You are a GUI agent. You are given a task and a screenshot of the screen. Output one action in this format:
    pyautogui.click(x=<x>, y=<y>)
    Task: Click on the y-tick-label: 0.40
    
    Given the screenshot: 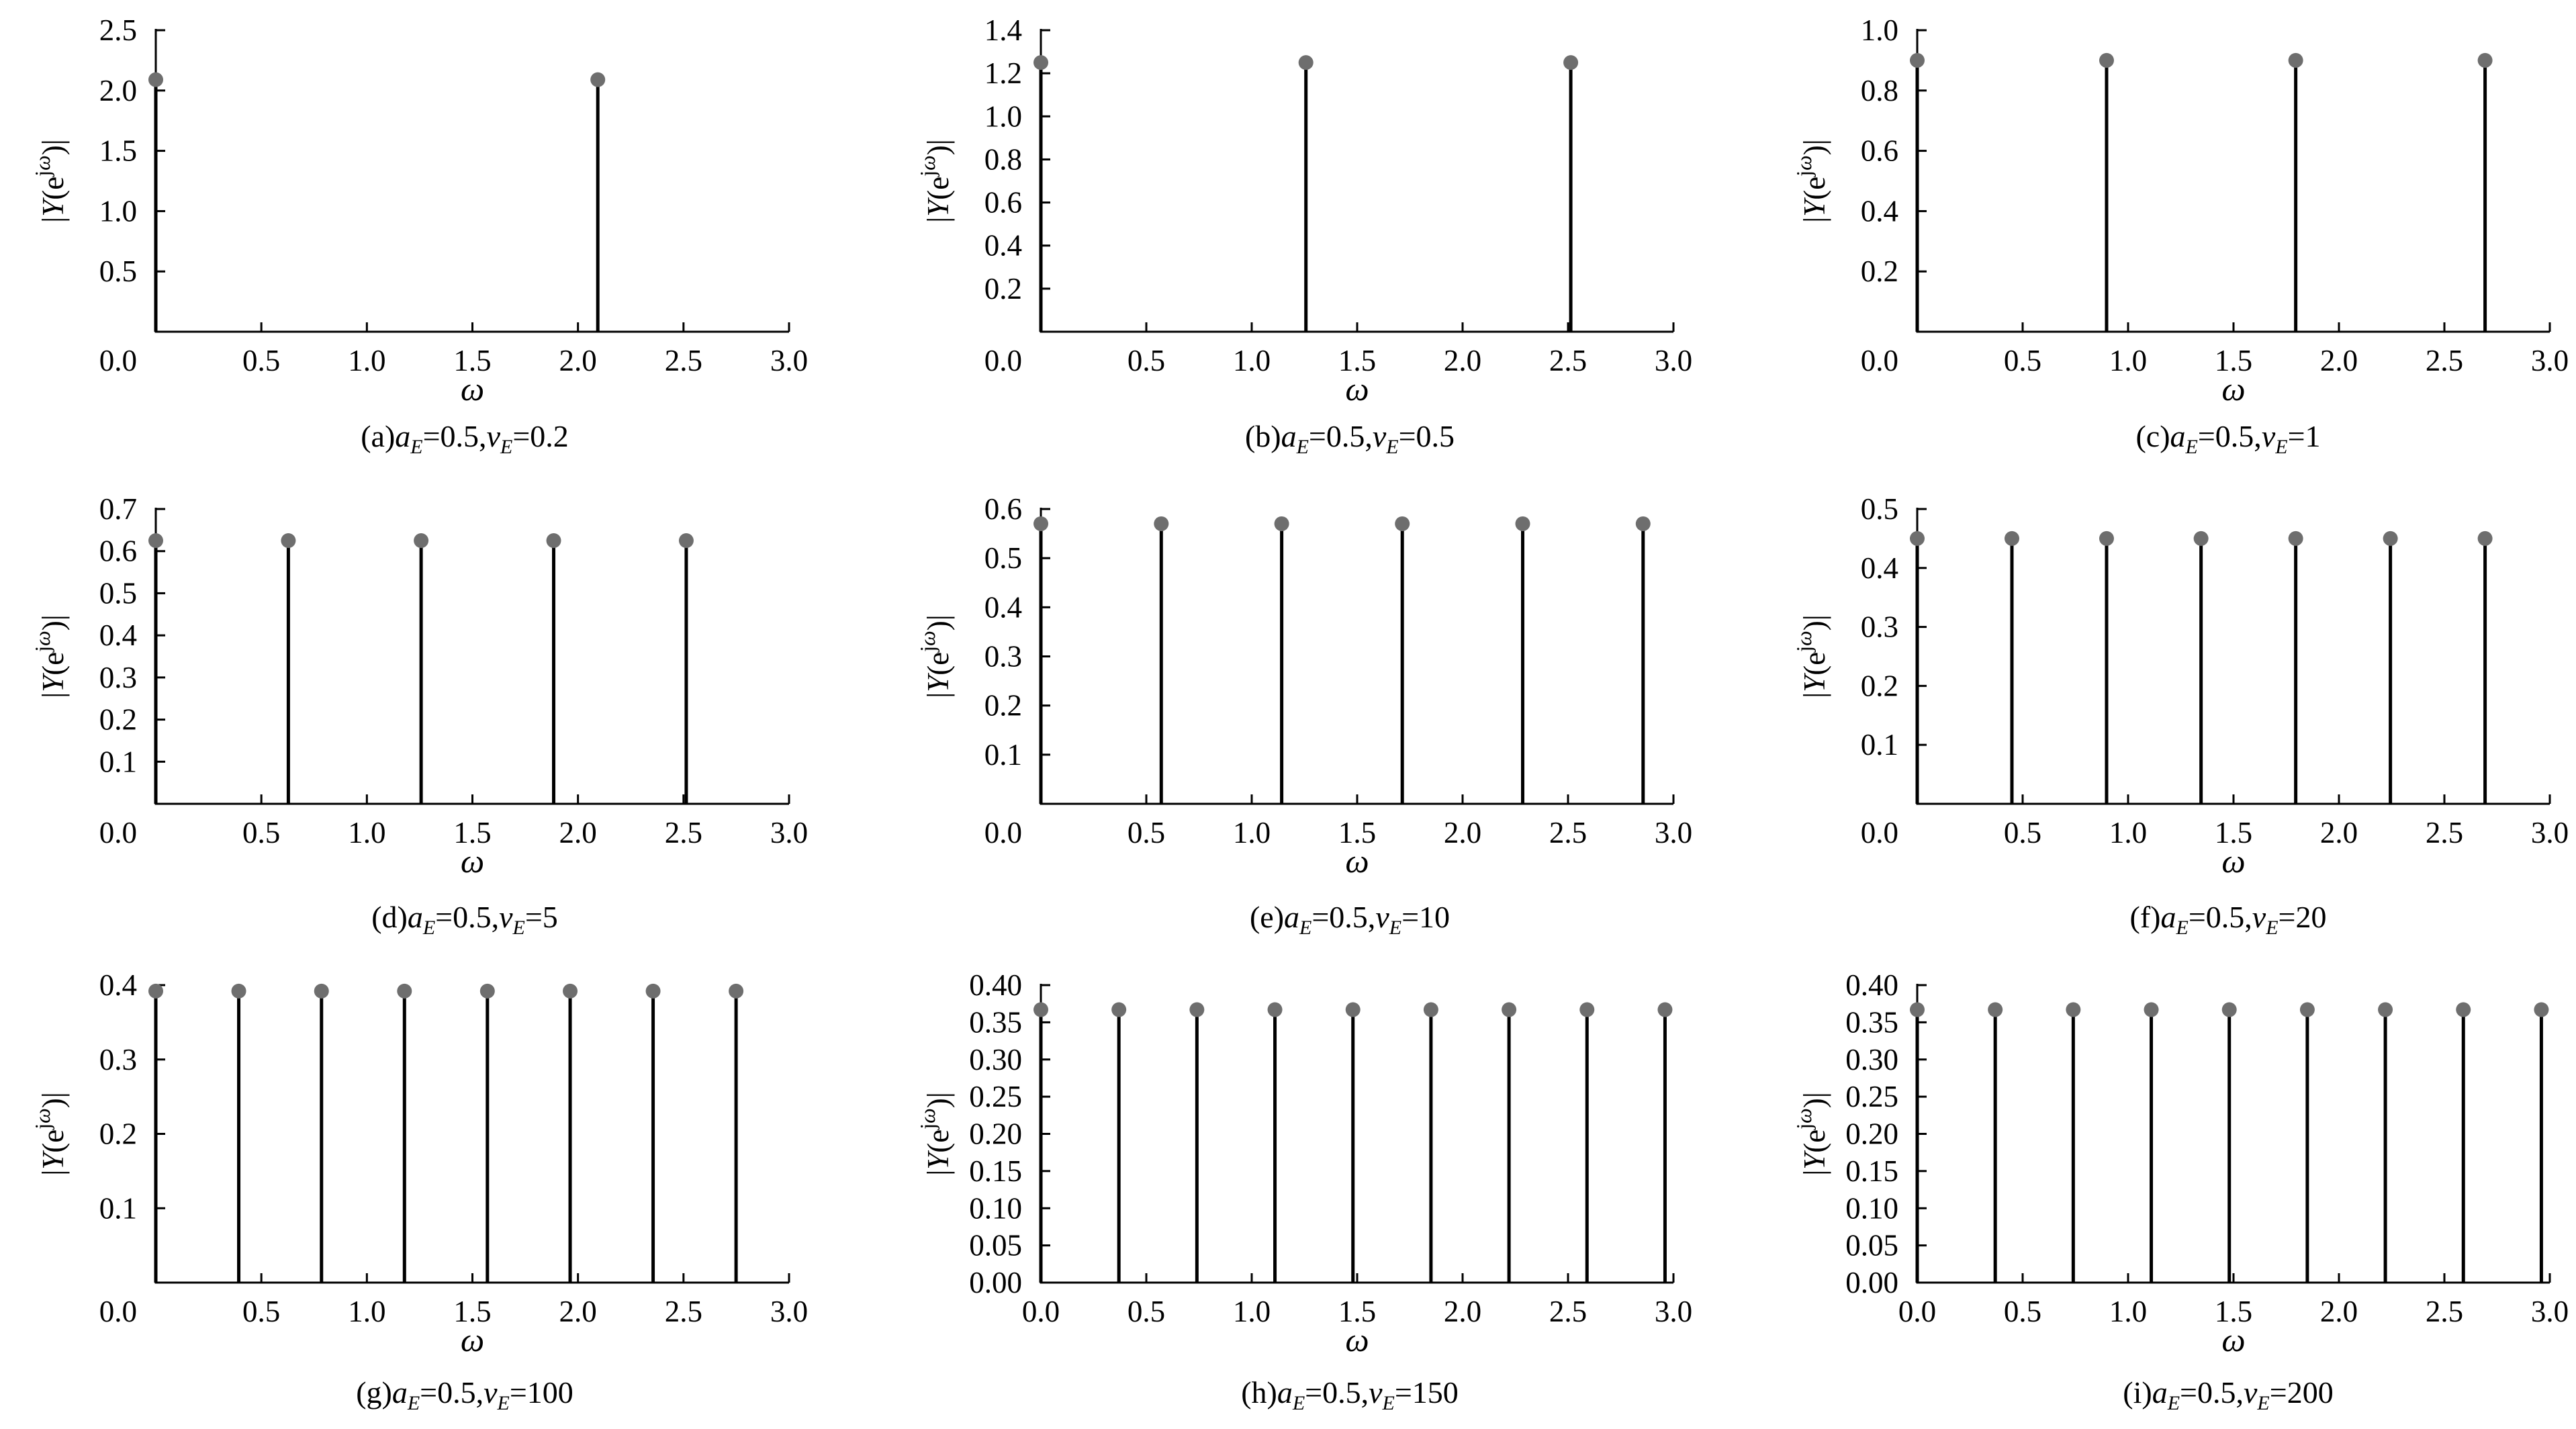 What is the action you would take?
    pyautogui.click(x=1871, y=985)
    